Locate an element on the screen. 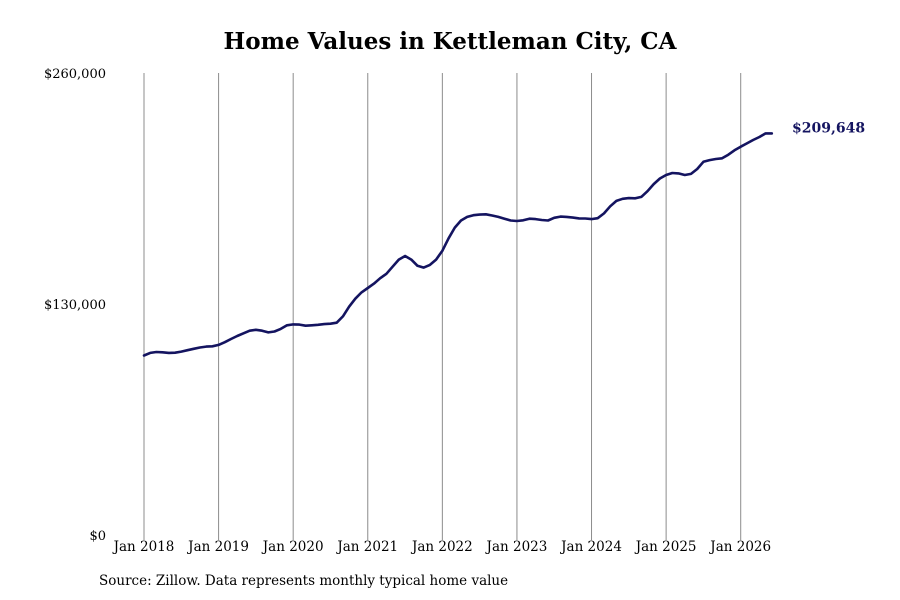 This screenshot has height=600, width=900. y-axis-ticks: $0 $130,000 $260,000 is located at coordinates (75, 305).